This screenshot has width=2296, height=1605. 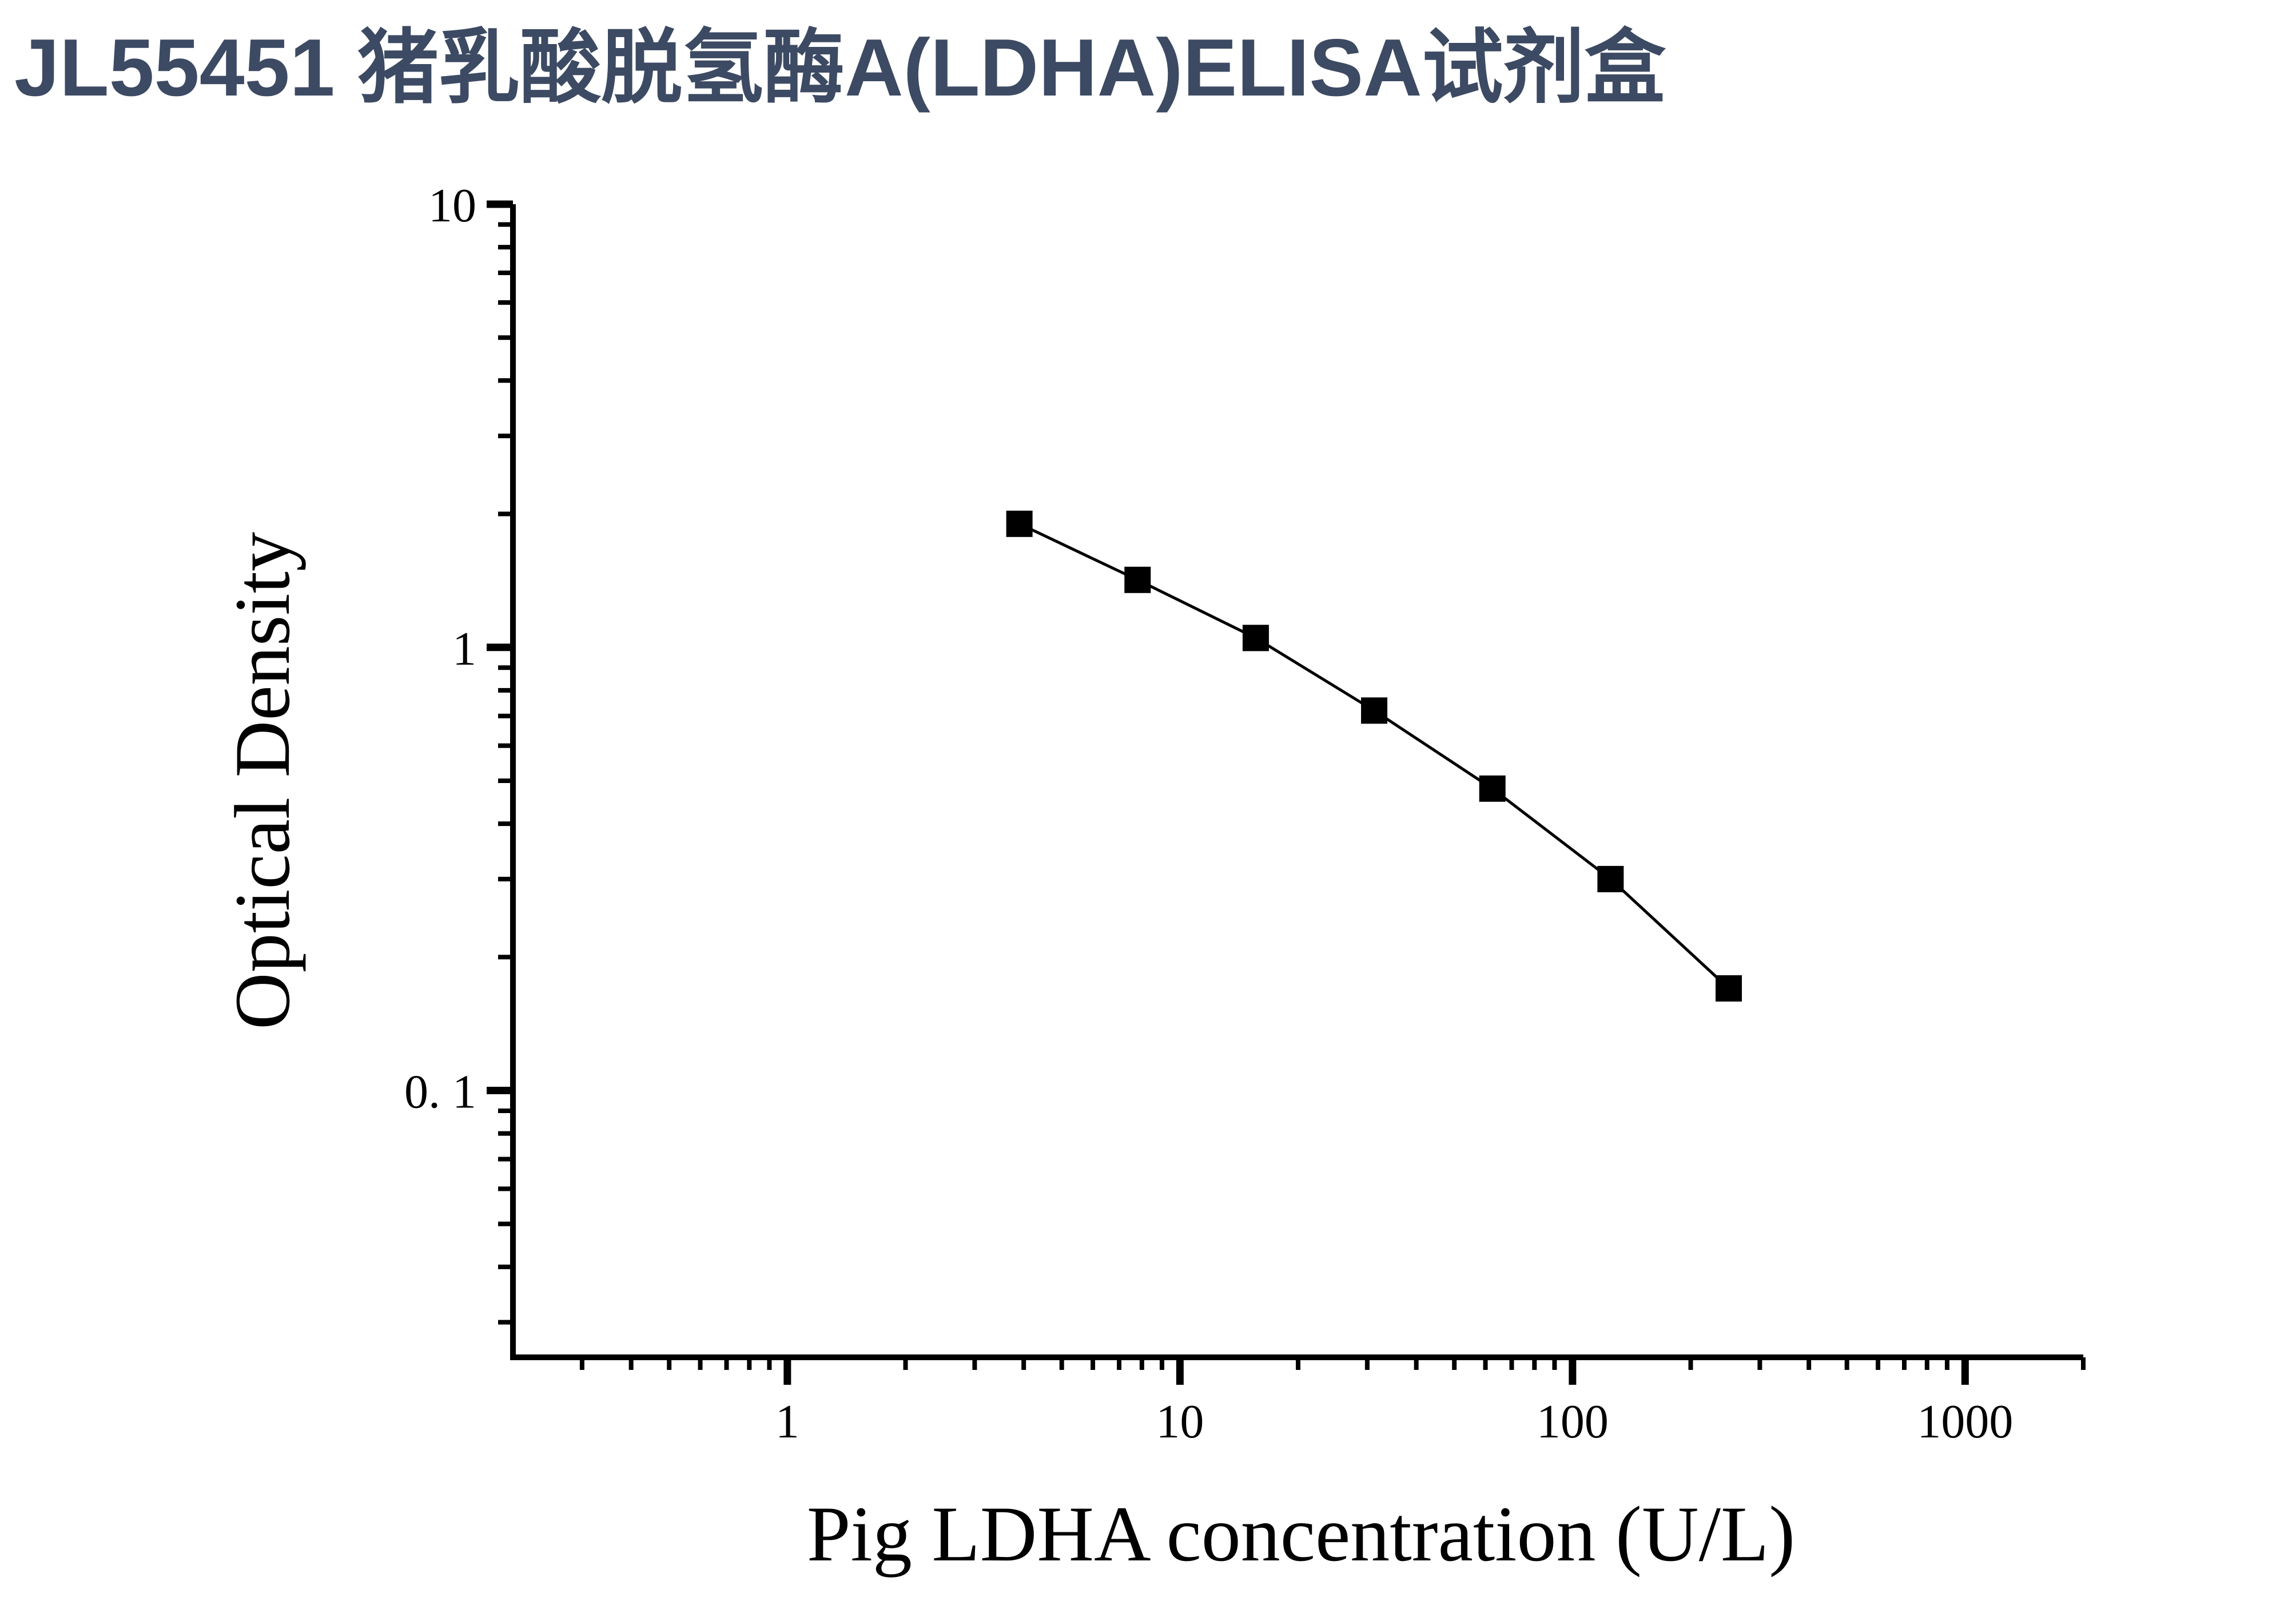 What do you see at coordinates (262, 781) in the screenshot?
I see `y-axis-label: Optical Density` at bounding box center [262, 781].